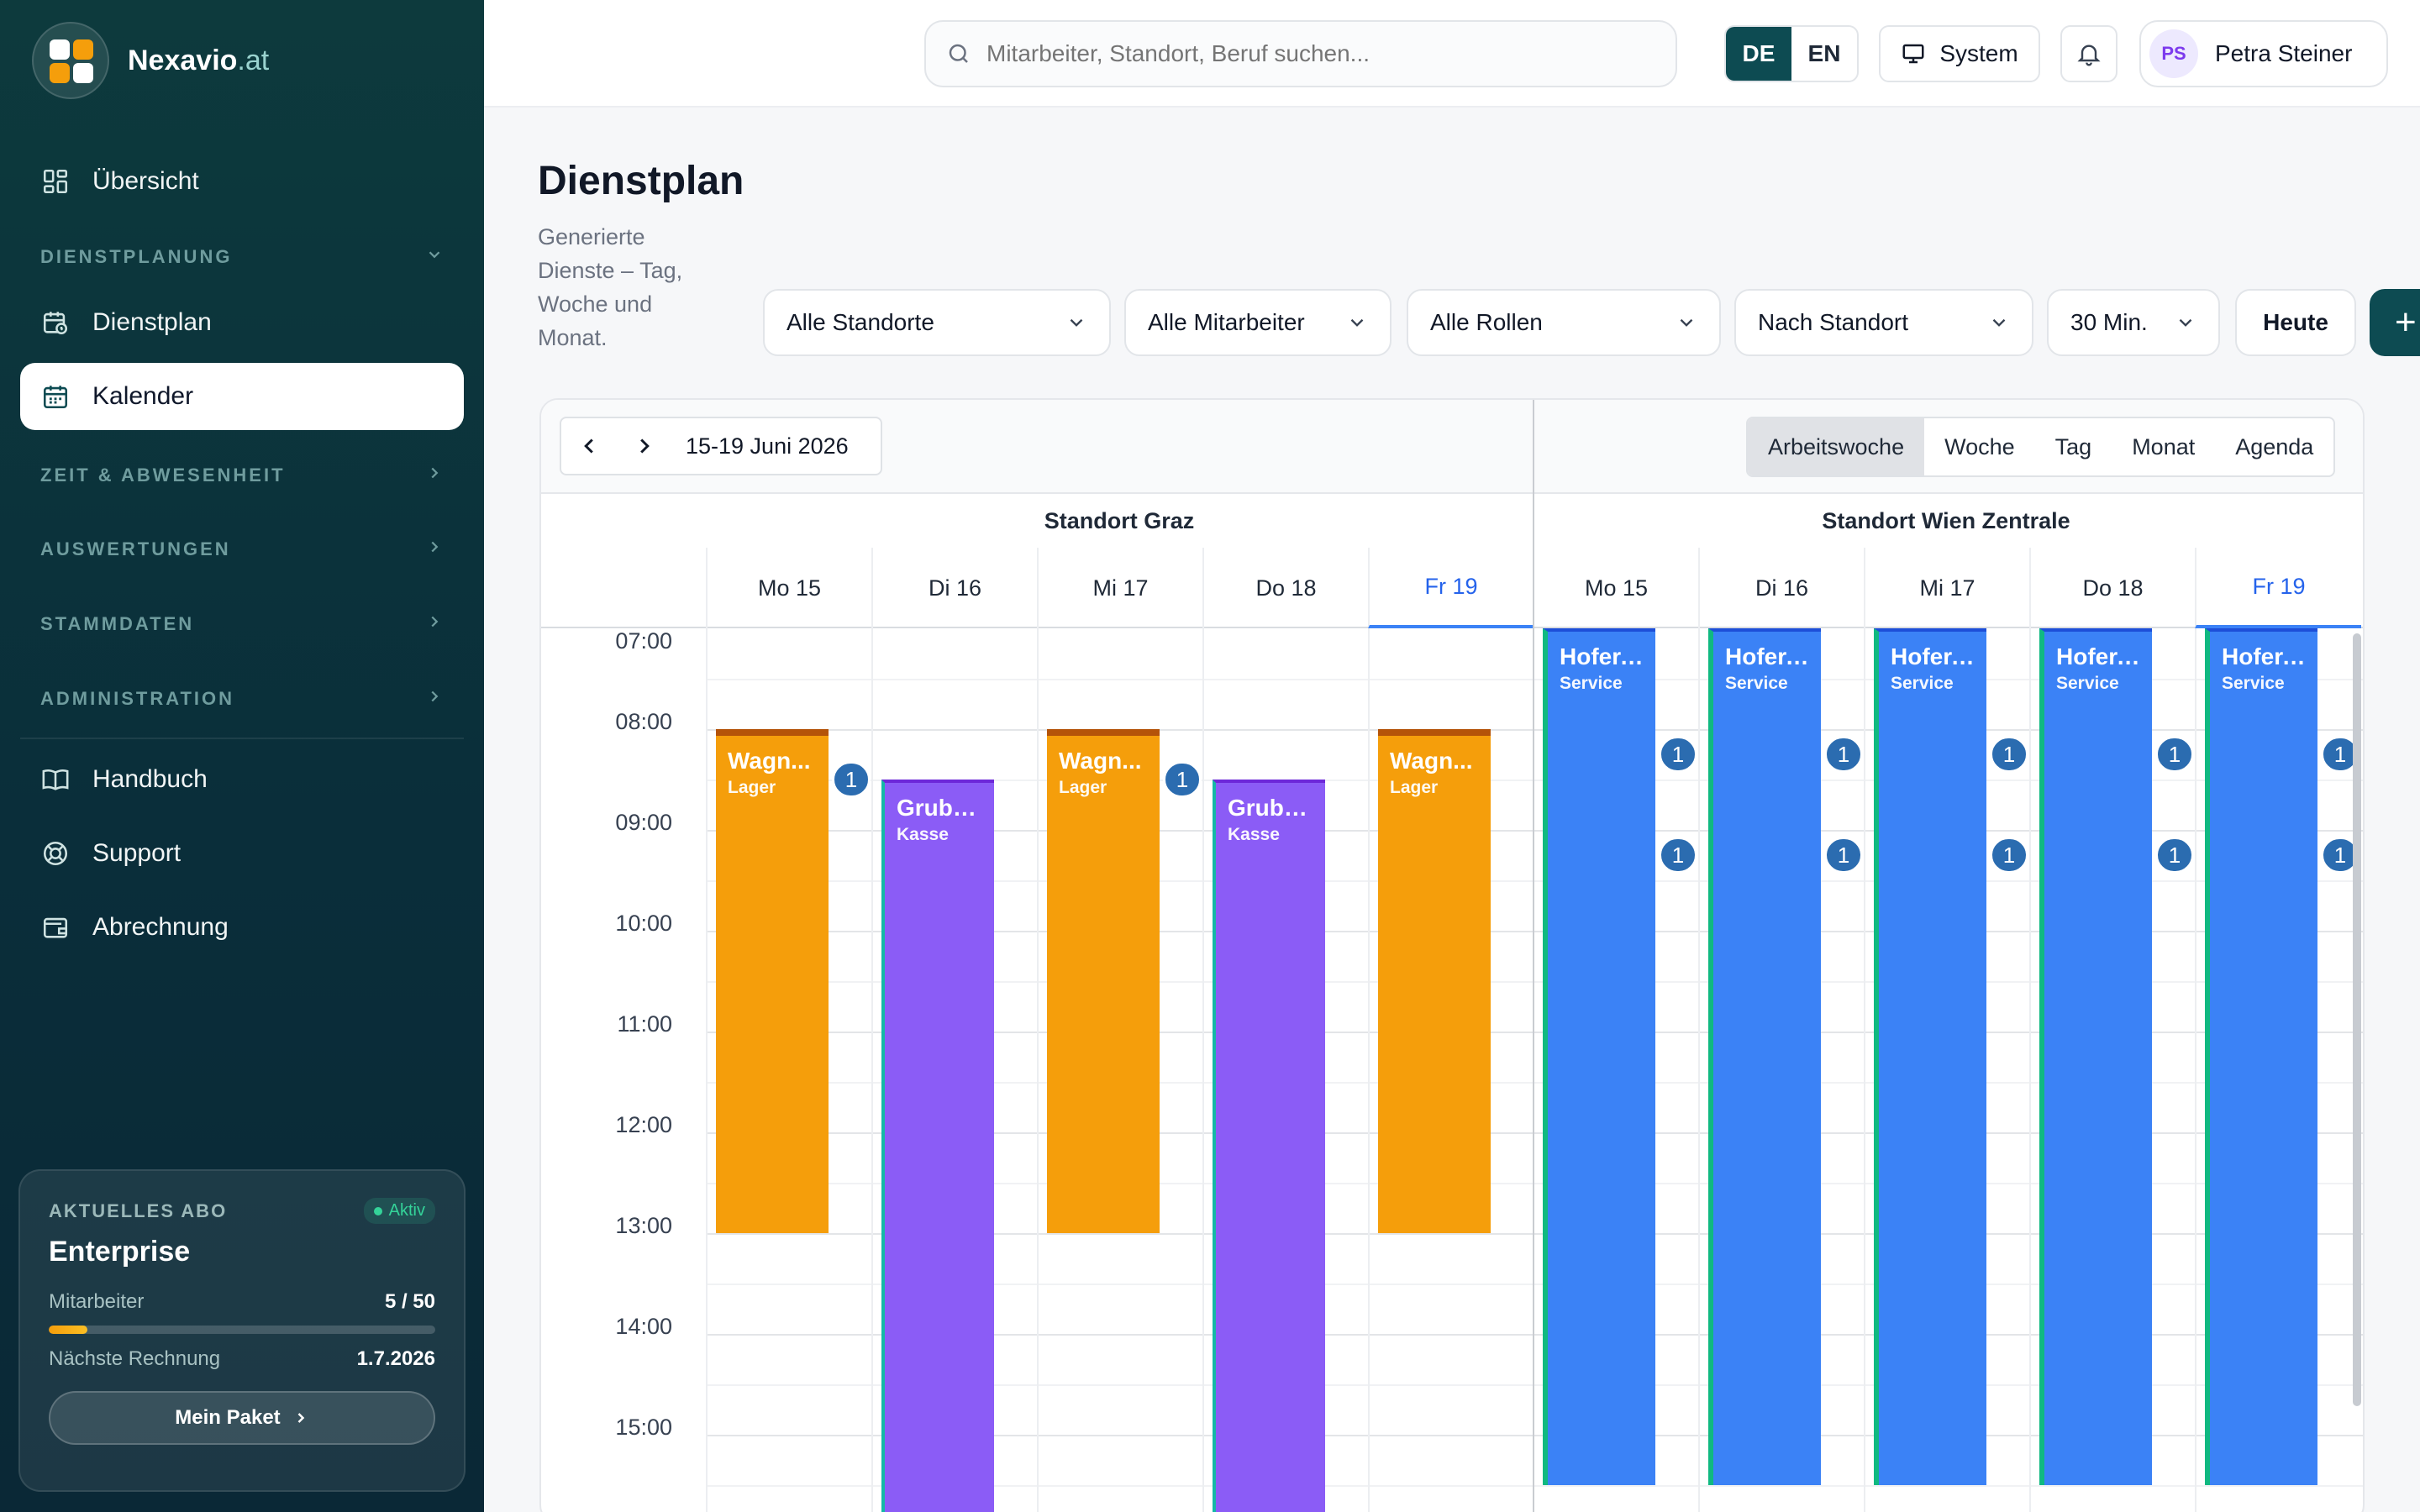  Describe the element at coordinates (138, 1210) in the screenshot. I see `plan-label: AKTUELLES ABO` at that location.